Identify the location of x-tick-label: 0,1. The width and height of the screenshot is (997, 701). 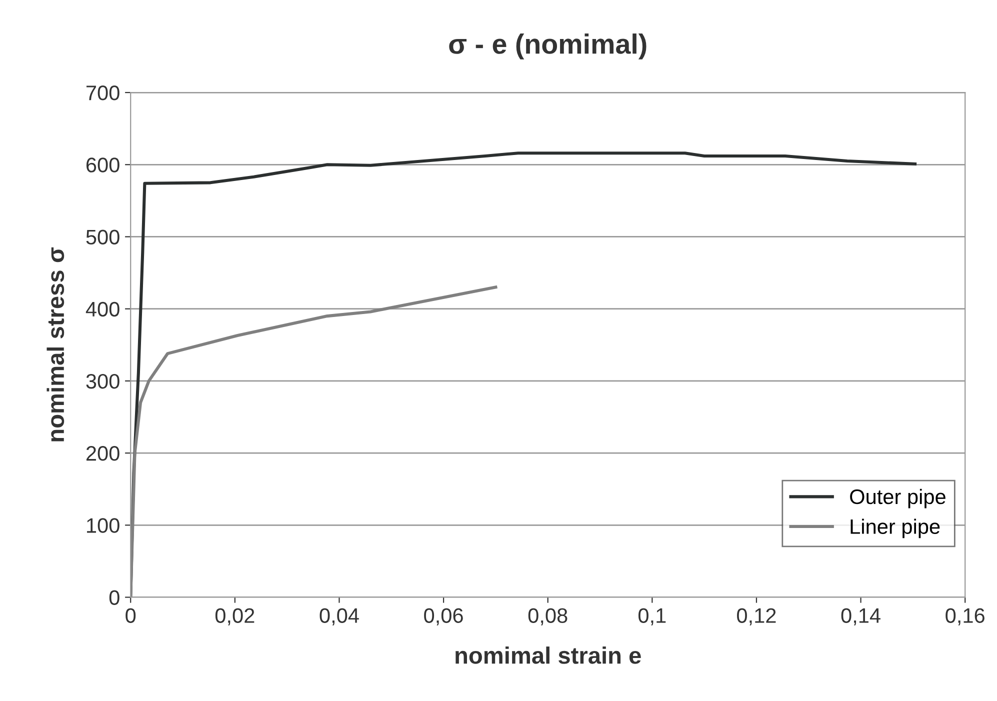
(652, 617).